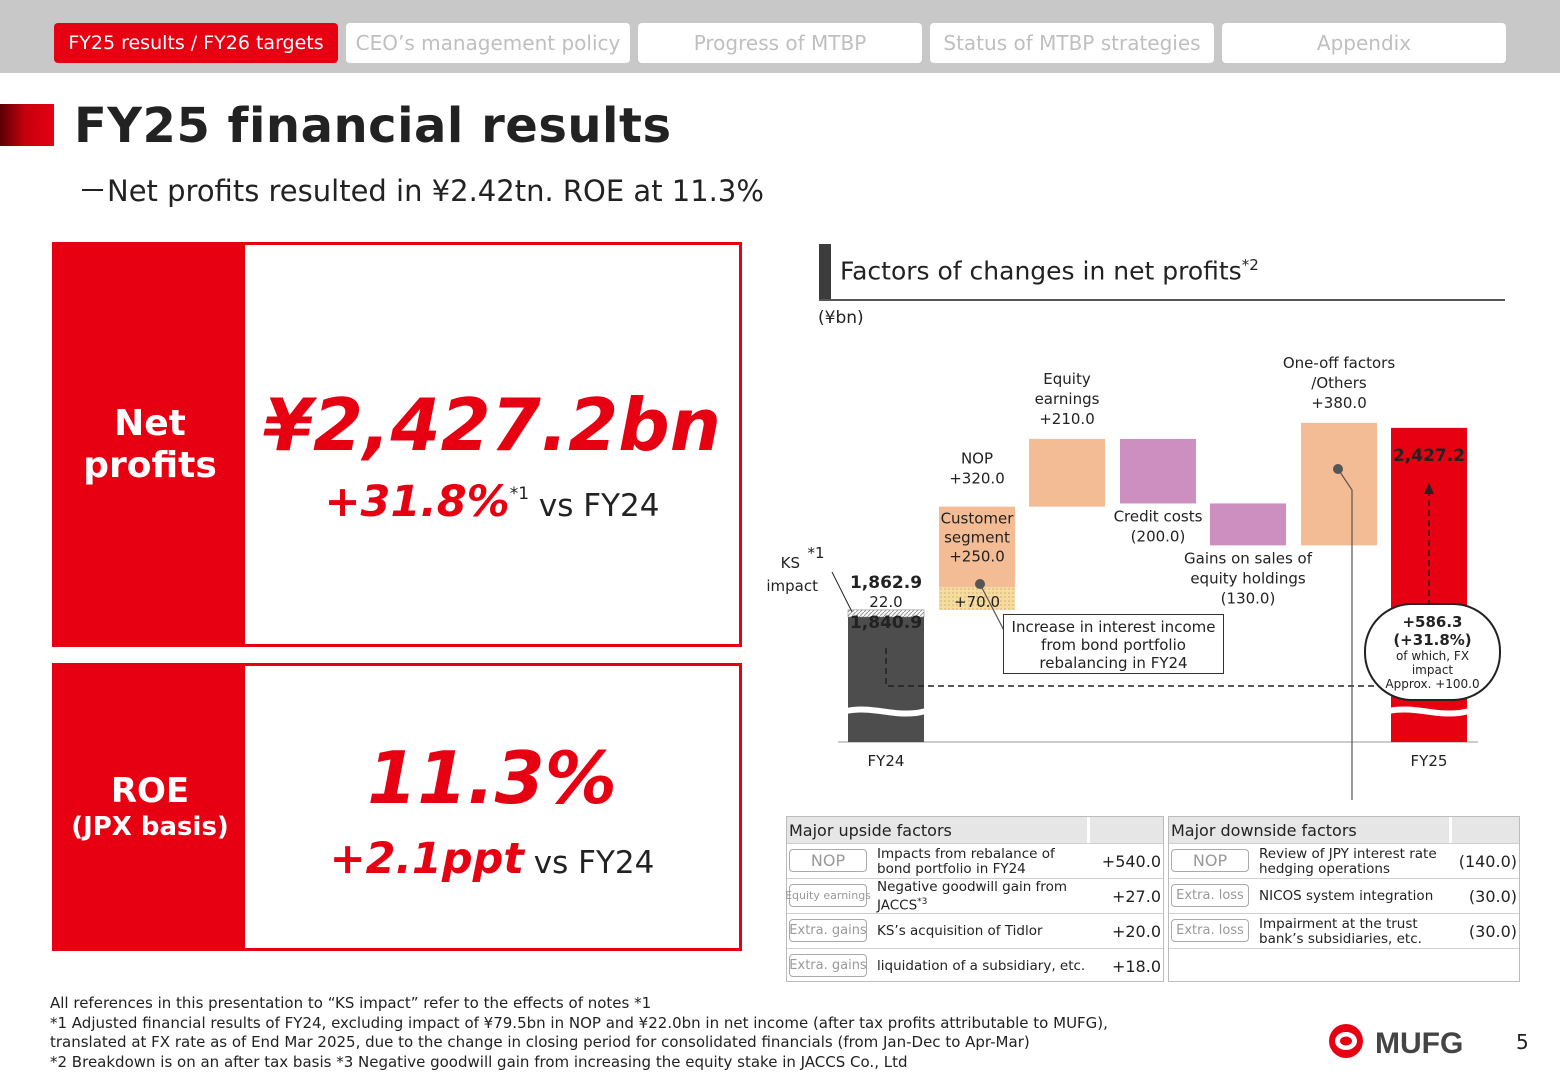 Image resolution: width=1560 pixels, height=1080 pixels. What do you see at coordinates (1248, 524) in the screenshot?
I see `bar-gains-on-sales-of-equity-holdings` at bounding box center [1248, 524].